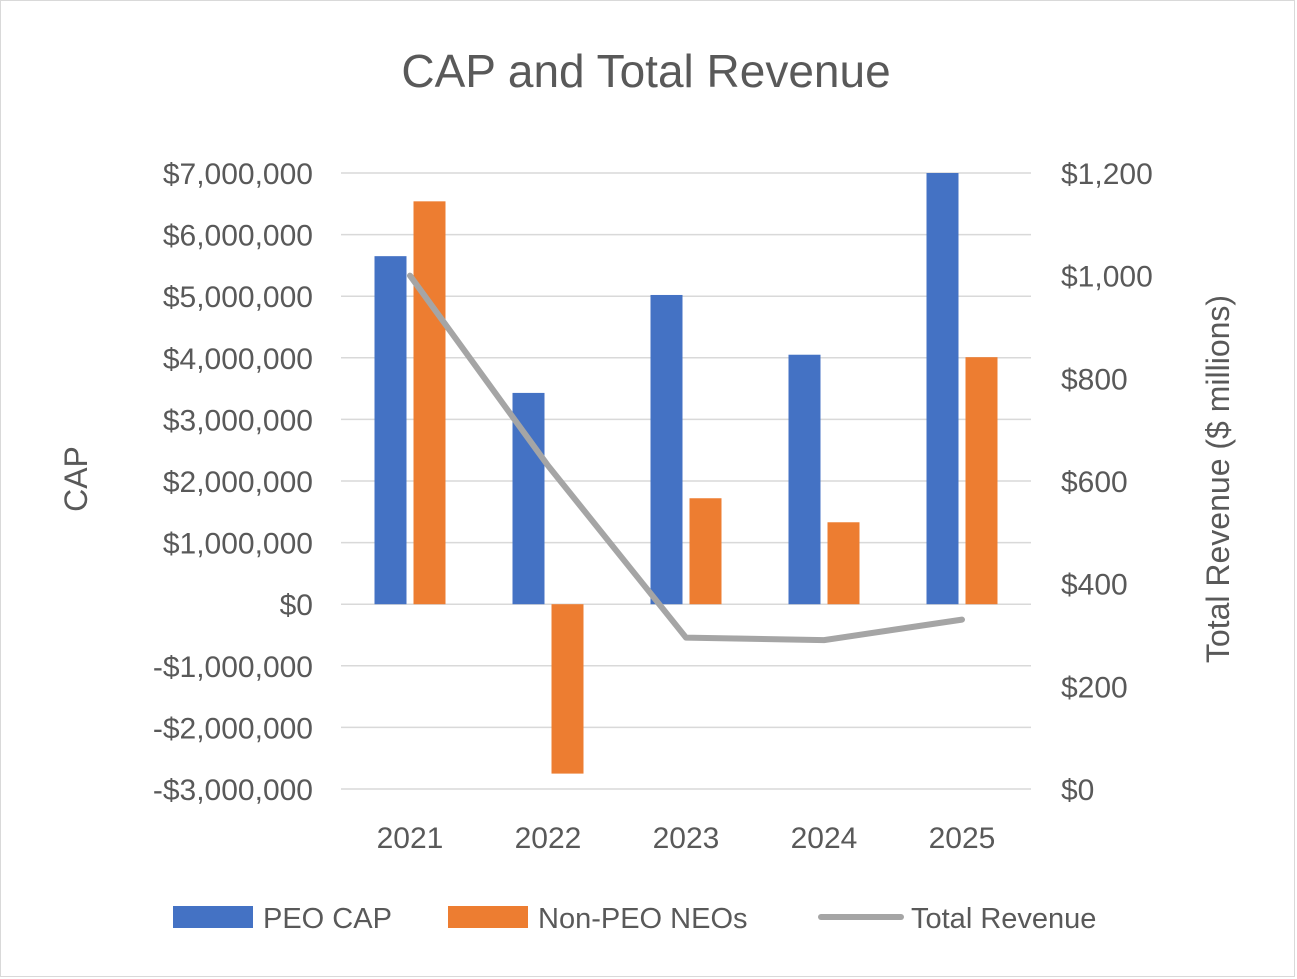 The width and height of the screenshot is (1297, 979). What do you see at coordinates (824, 838) in the screenshot?
I see `x-axis-tick-label: 2024` at bounding box center [824, 838].